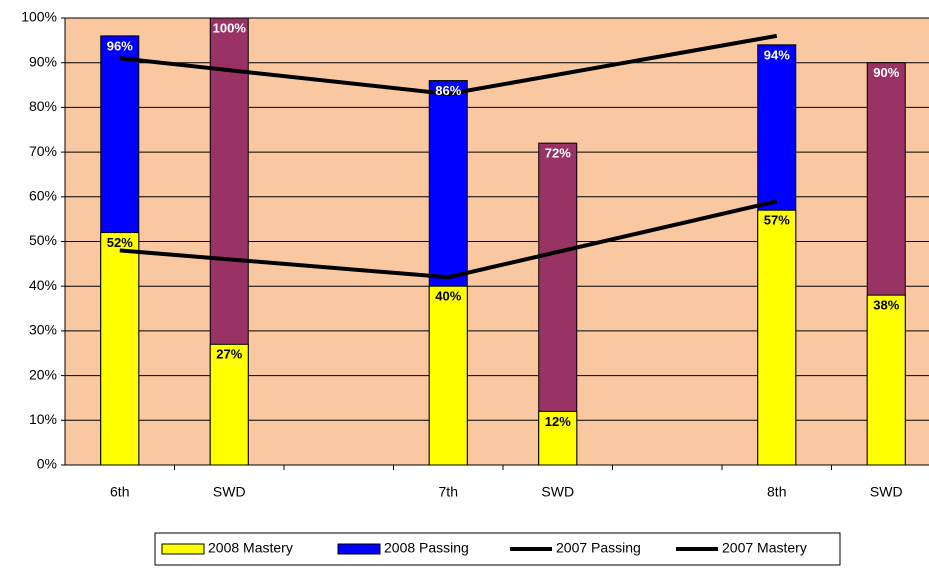 The width and height of the screenshot is (929, 569). I want to click on legend-box, so click(497, 549).